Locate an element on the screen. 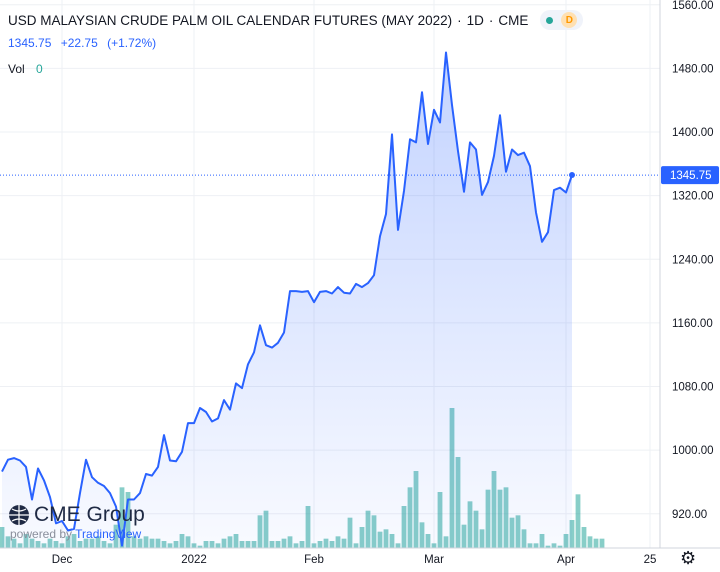 The width and height of the screenshot is (720, 572). powered-by-label: powered by is located at coordinates (41, 534).